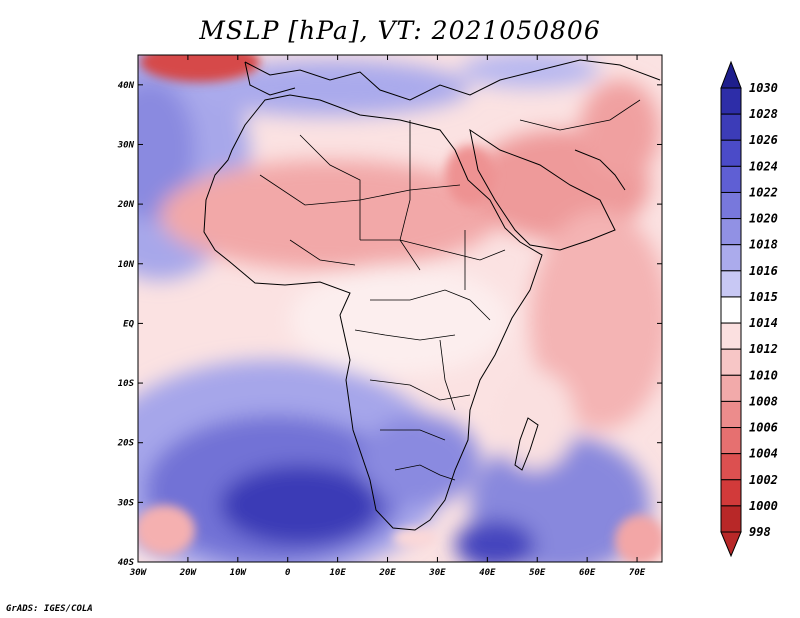 The width and height of the screenshot is (800, 618). I want to click on colorbar-label: 1012, so click(763, 349).